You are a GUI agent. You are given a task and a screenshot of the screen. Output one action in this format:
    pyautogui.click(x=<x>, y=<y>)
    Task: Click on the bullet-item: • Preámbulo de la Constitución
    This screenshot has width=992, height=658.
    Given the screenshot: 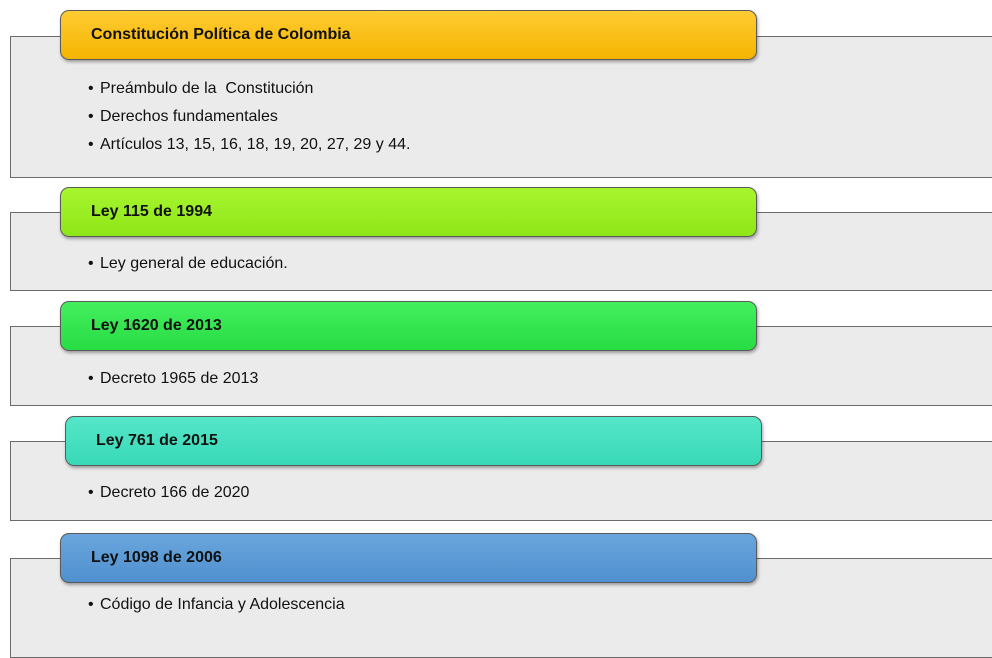 What is the action you would take?
    pyautogui.click(x=200, y=89)
    